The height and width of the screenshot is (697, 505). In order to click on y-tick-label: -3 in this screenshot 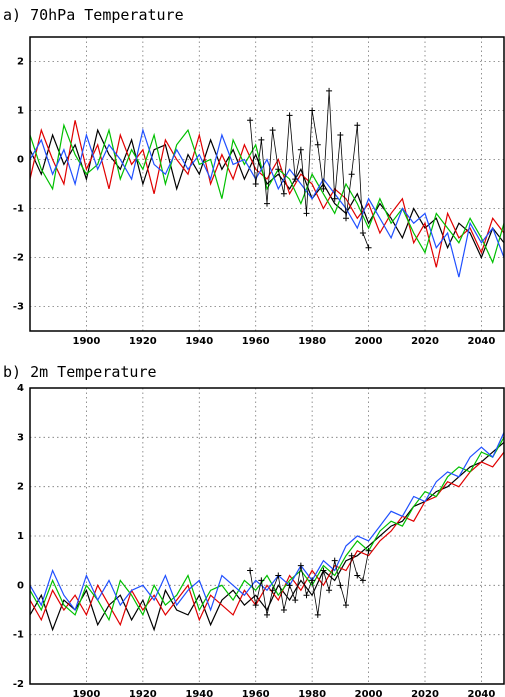, I will do `click(18, 307)`.